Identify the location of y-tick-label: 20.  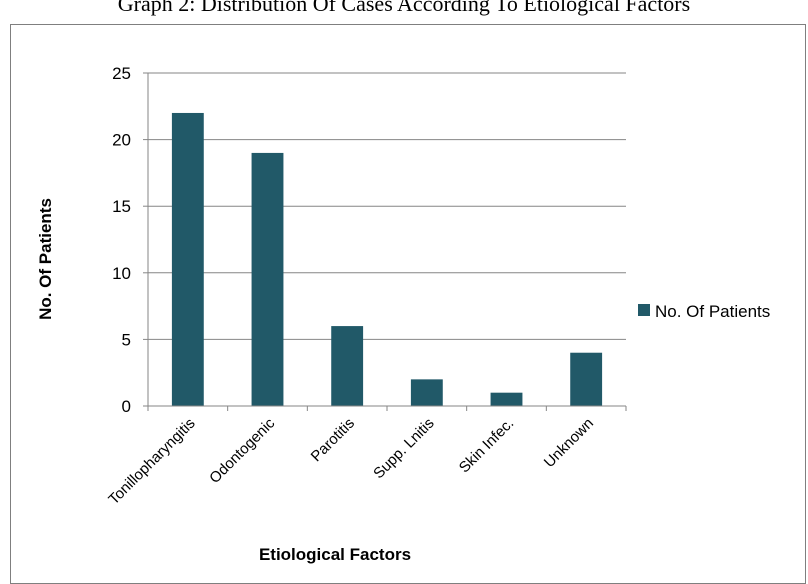
(121, 140).